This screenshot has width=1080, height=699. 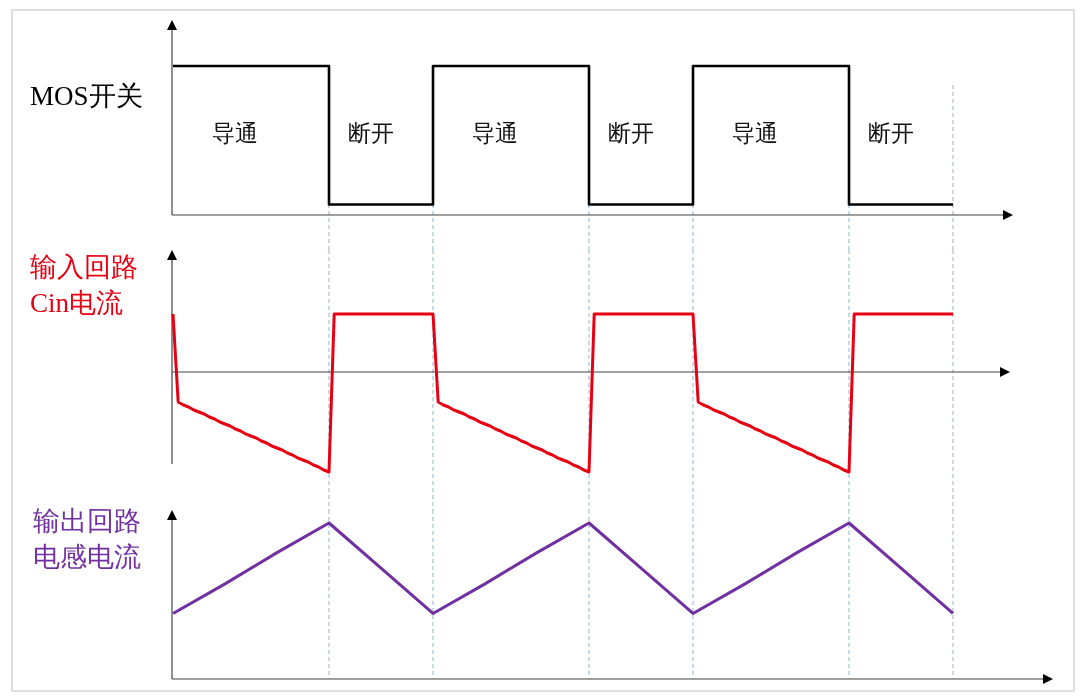 I want to click on ylabel: 输出回路, so click(x=87, y=521).